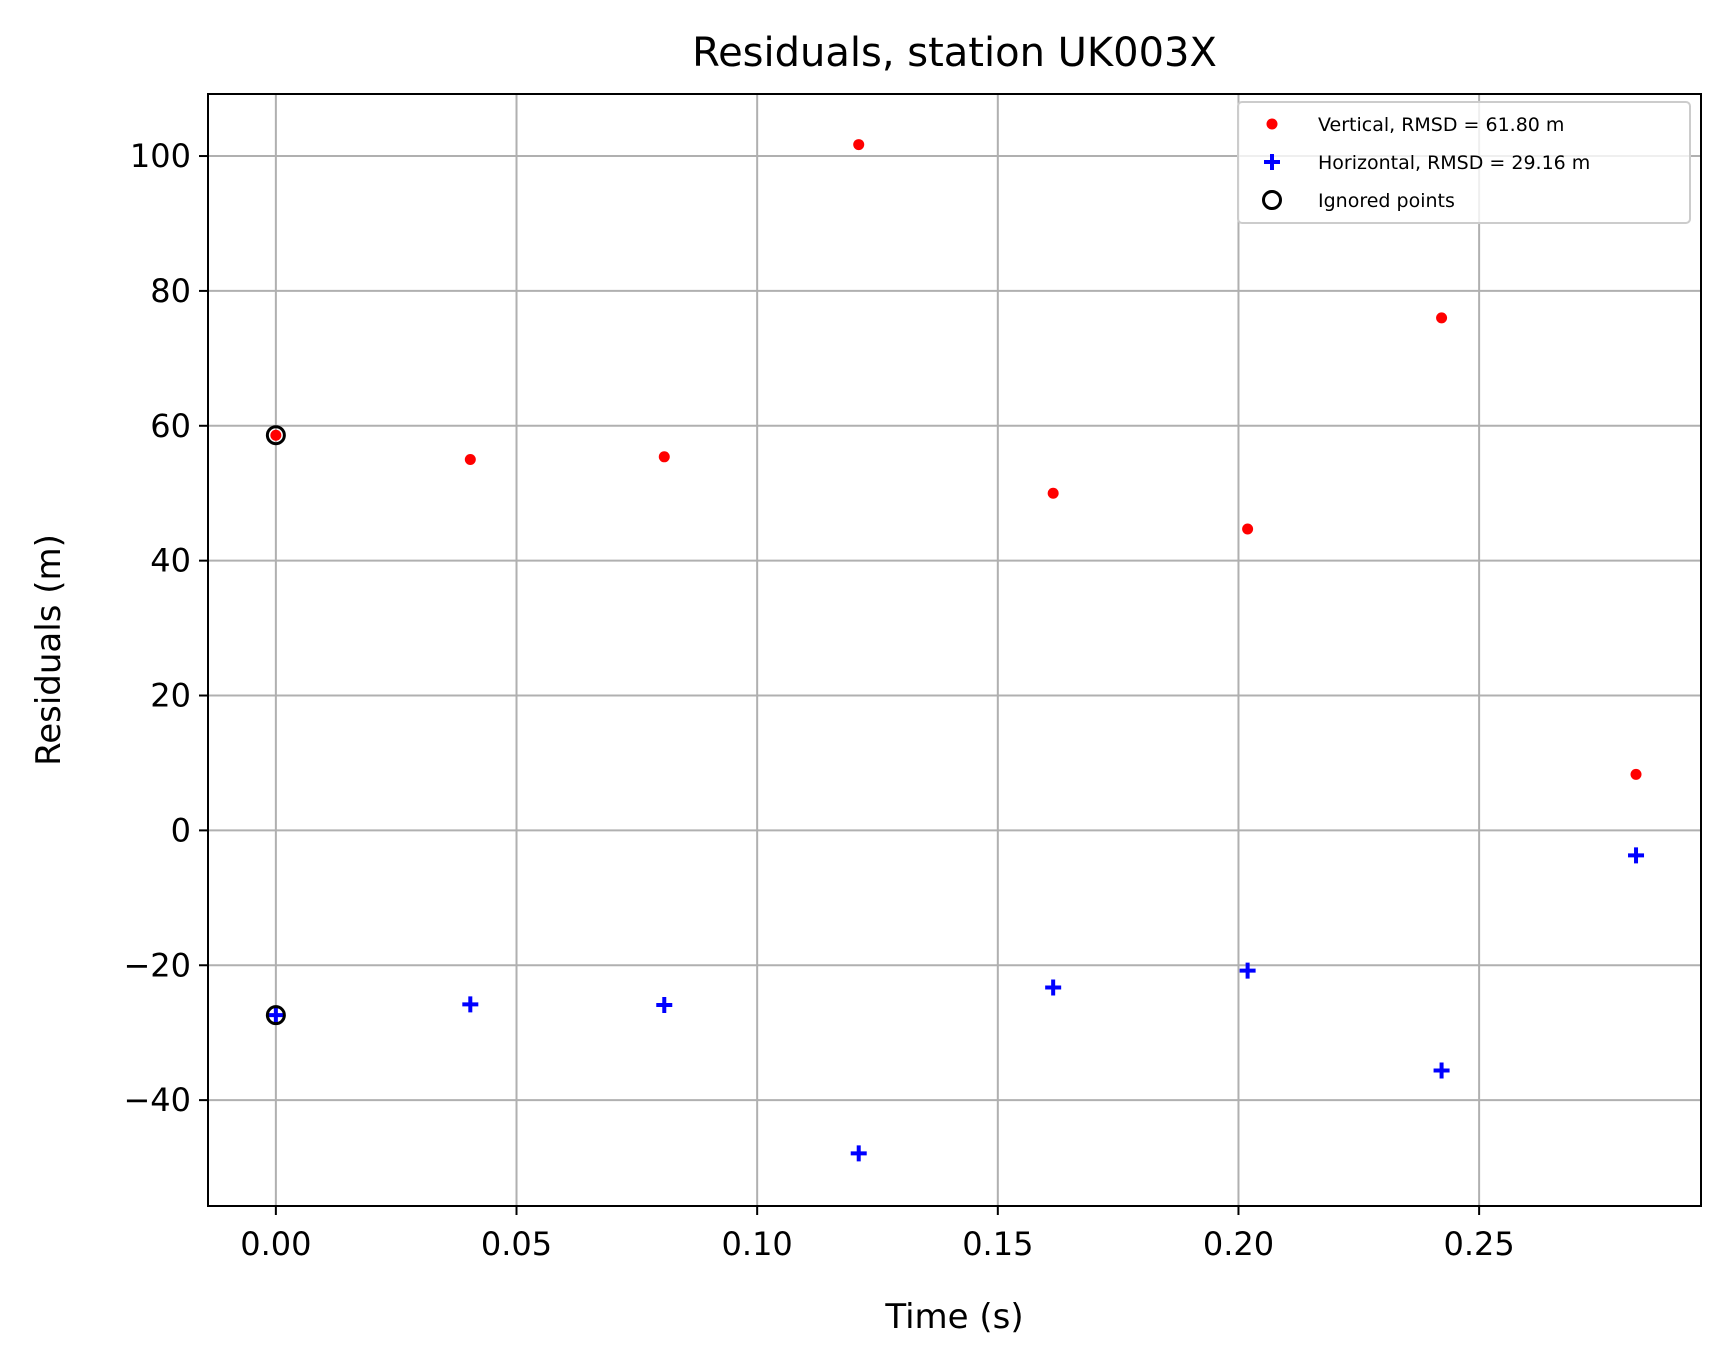 Image resolution: width=1723 pixels, height=1361 pixels. What do you see at coordinates (1272, 200) in the screenshot?
I see `legend-marker-ignored-points` at bounding box center [1272, 200].